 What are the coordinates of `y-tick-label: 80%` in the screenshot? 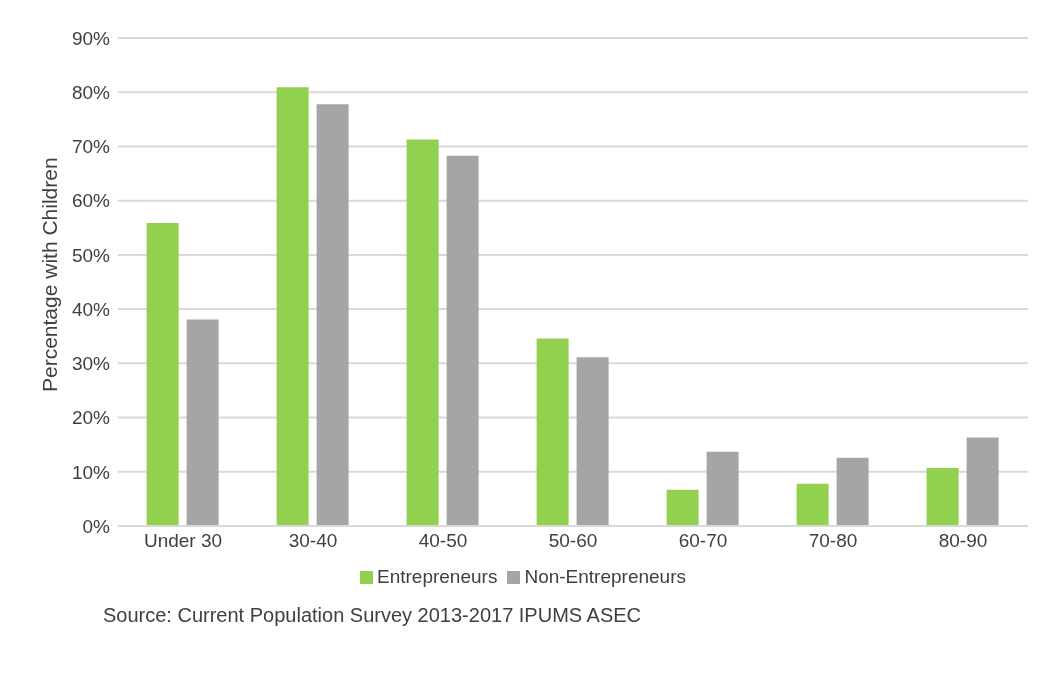 It's located at (91, 92).